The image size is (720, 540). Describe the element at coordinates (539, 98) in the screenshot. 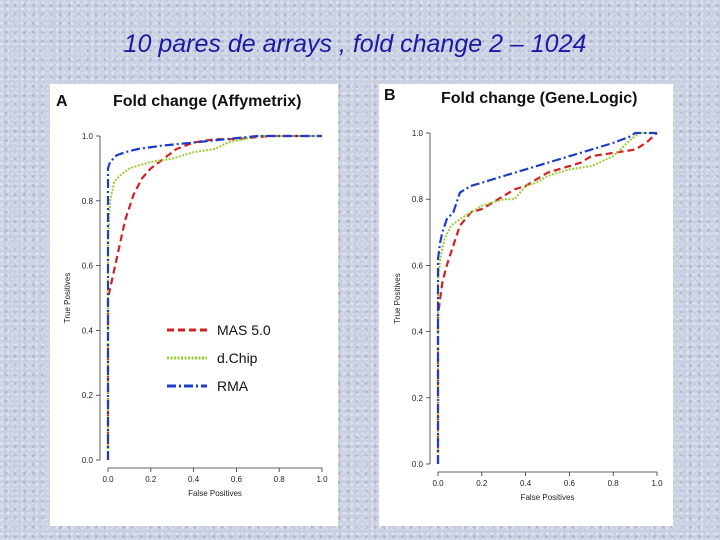

I see `chart-title: Fold change (Gene.Logic)` at that location.